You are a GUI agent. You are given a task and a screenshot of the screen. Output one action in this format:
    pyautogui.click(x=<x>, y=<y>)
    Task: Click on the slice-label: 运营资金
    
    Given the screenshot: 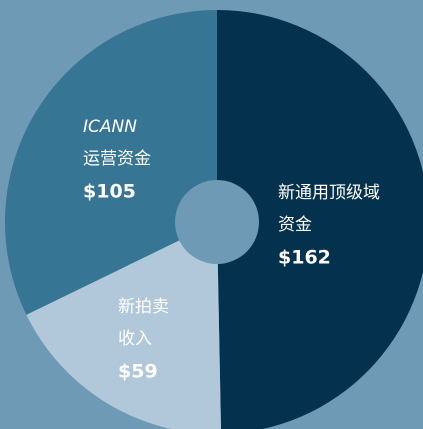 What is the action you would take?
    pyautogui.click(x=117, y=159)
    